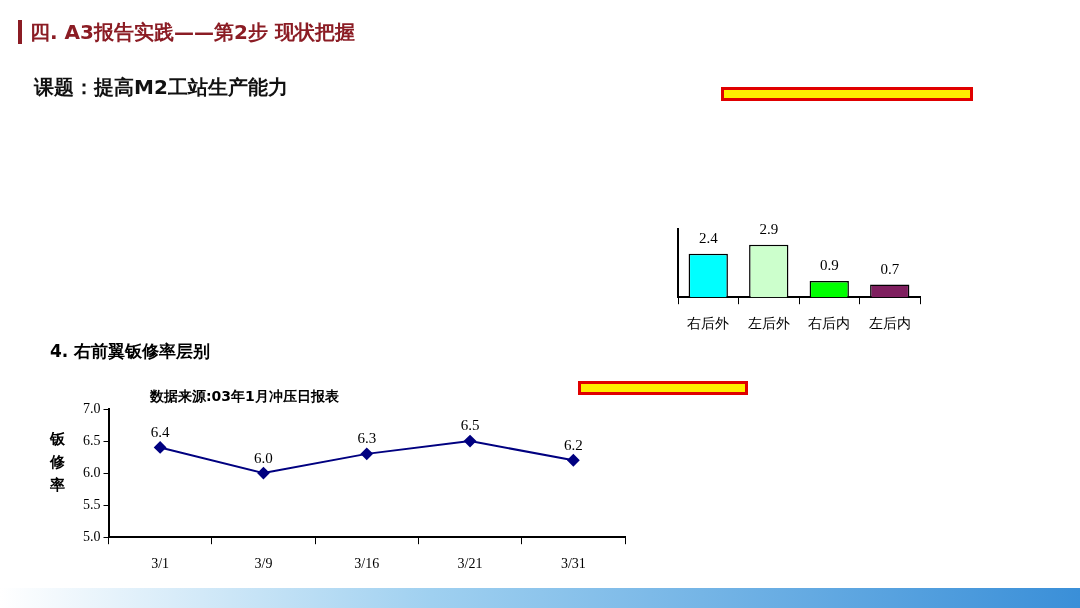  What do you see at coordinates (161, 87) in the screenshot?
I see `text: 课题：提高M2工站生产能力` at bounding box center [161, 87].